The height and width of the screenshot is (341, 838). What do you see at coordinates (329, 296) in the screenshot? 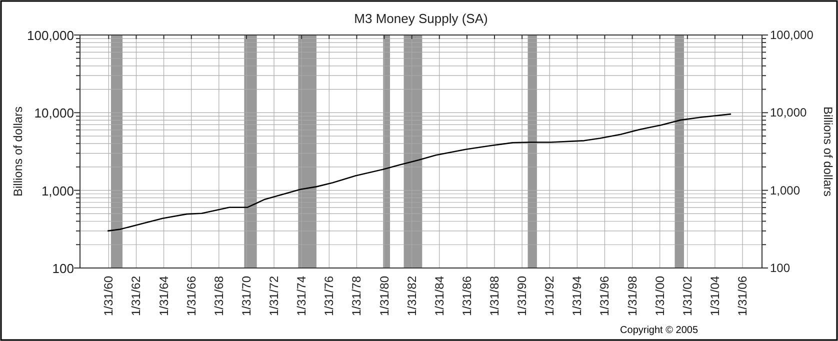
I see `x-tick-label: 1/31/76` at bounding box center [329, 296].